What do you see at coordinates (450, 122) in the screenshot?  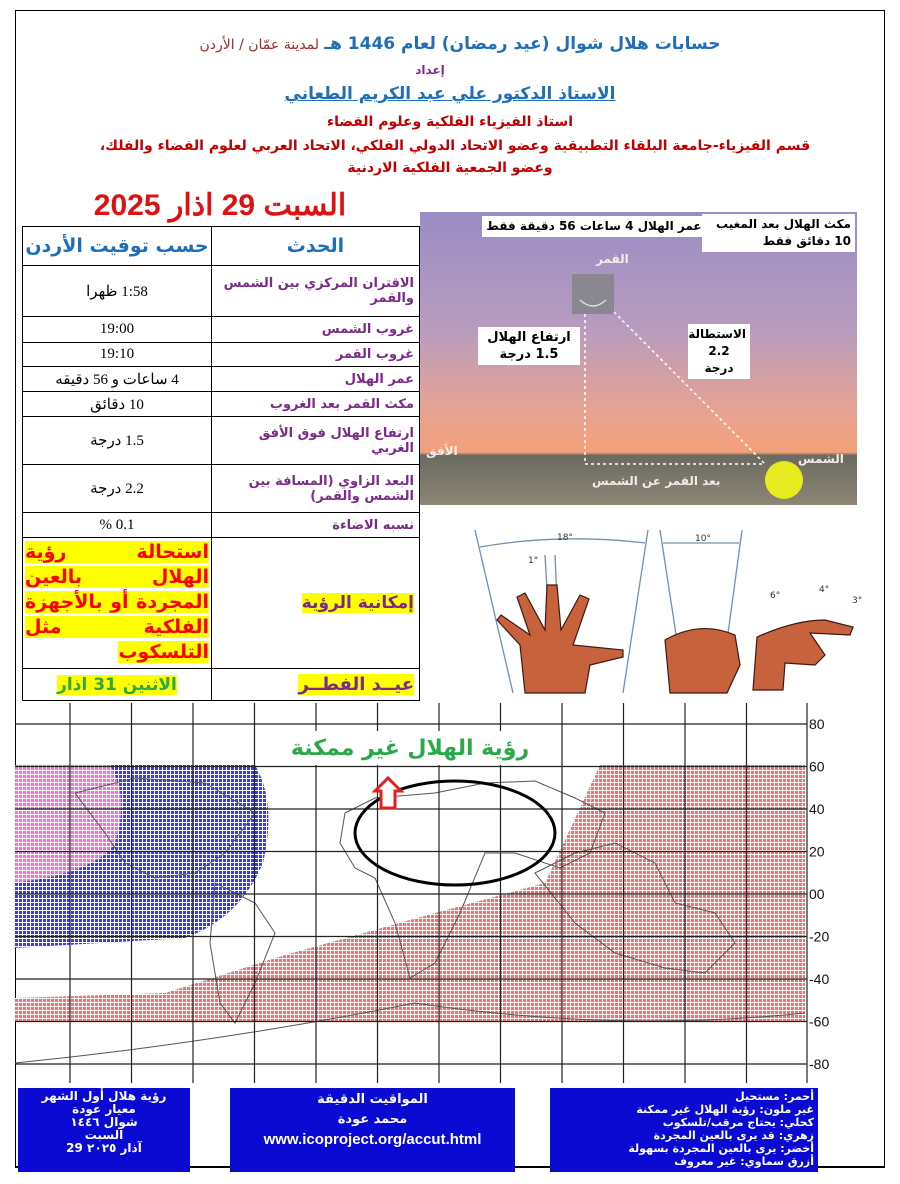 I see `author-position: استاذ الفيزياء الفلكية وعلوم الفضاء` at bounding box center [450, 122].